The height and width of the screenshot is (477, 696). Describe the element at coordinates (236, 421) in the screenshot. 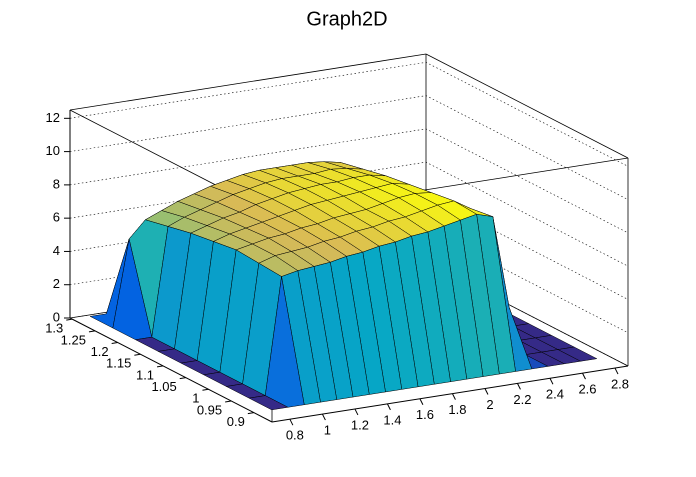

I see `y-tick-label: 0.9` at that location.